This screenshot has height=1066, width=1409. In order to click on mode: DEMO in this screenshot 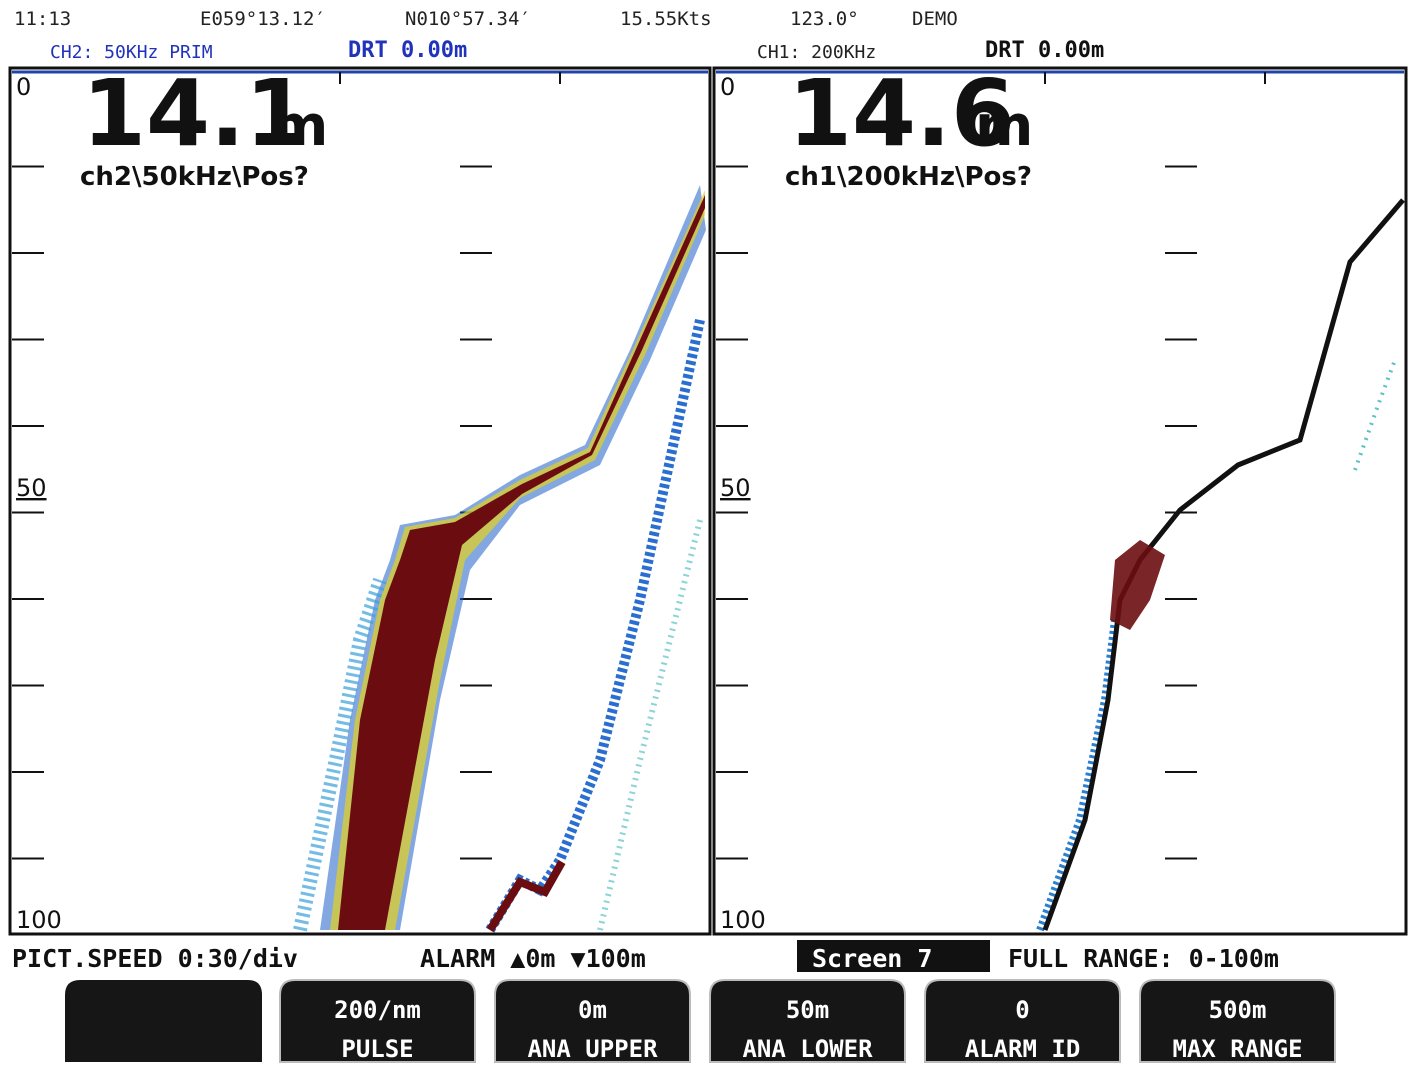, I will do `click(935, 19)`.